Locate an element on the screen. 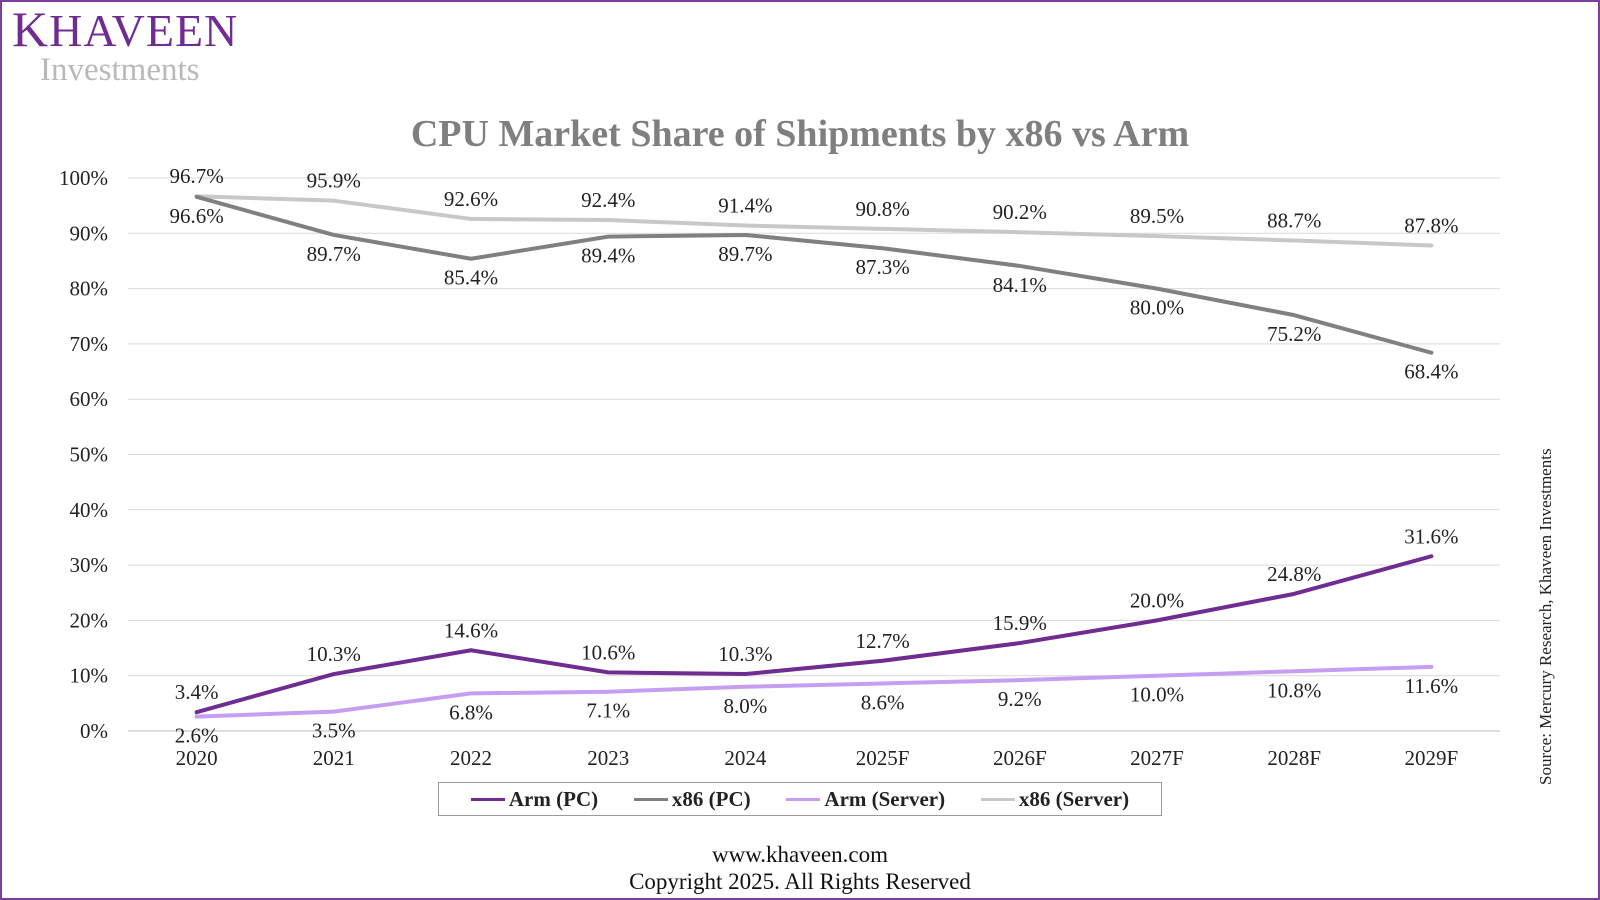  data-label: 15.9% is located at coordinates (1020, 623).